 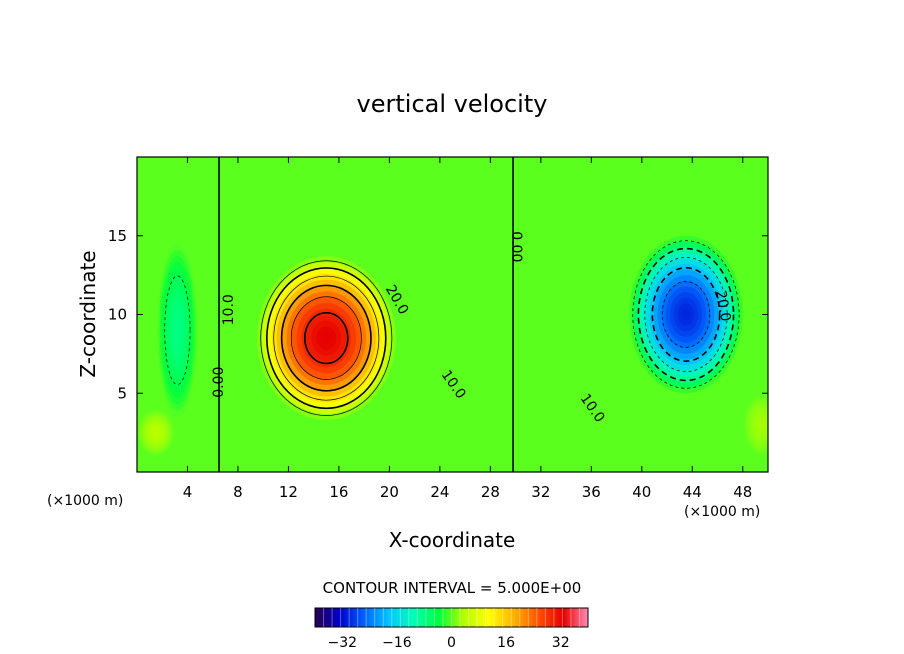 I want to click on x-tick-label: 48, so click(x=742, y=492).